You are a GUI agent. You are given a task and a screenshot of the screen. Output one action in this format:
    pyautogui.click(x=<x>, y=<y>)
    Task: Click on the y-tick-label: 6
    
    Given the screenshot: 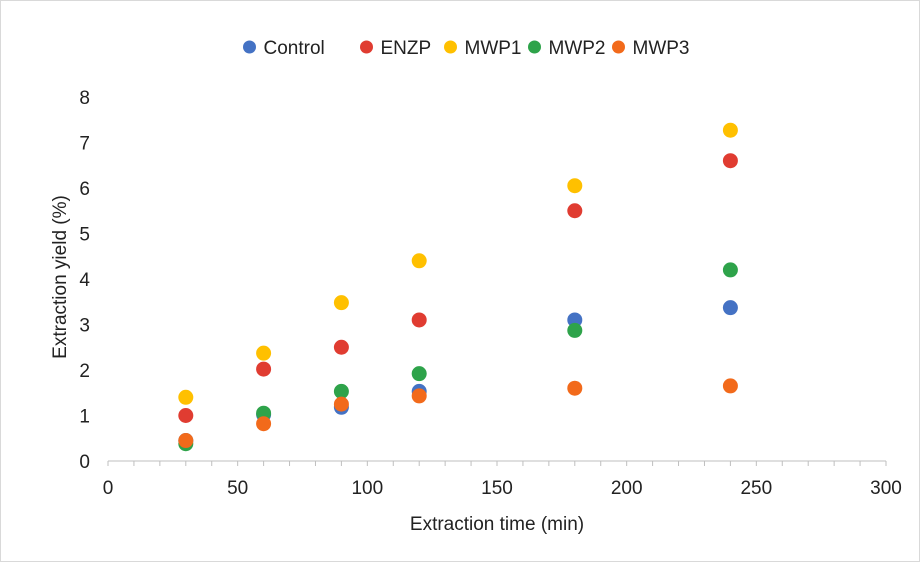 What is the action you would take?
    pyautogui.click(x=84, y=189)
    